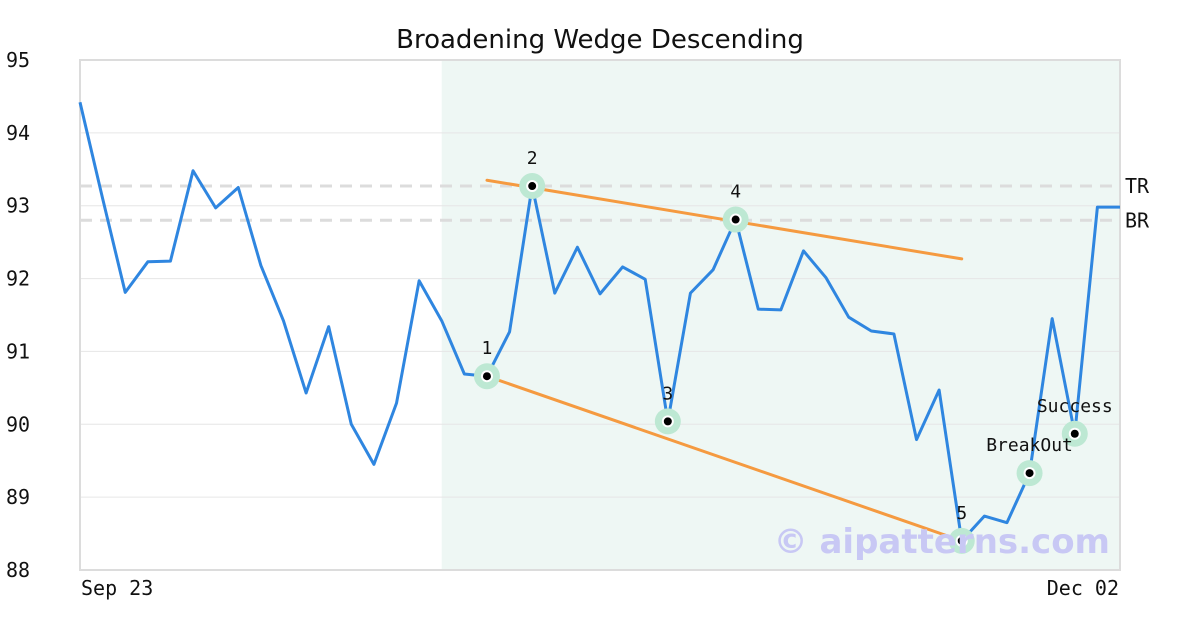 The image size is (1200, 630). Describe the element at coordinates (117, 588) in the screenshot. I see `x-tick-label-start: Sep 23` at that location.